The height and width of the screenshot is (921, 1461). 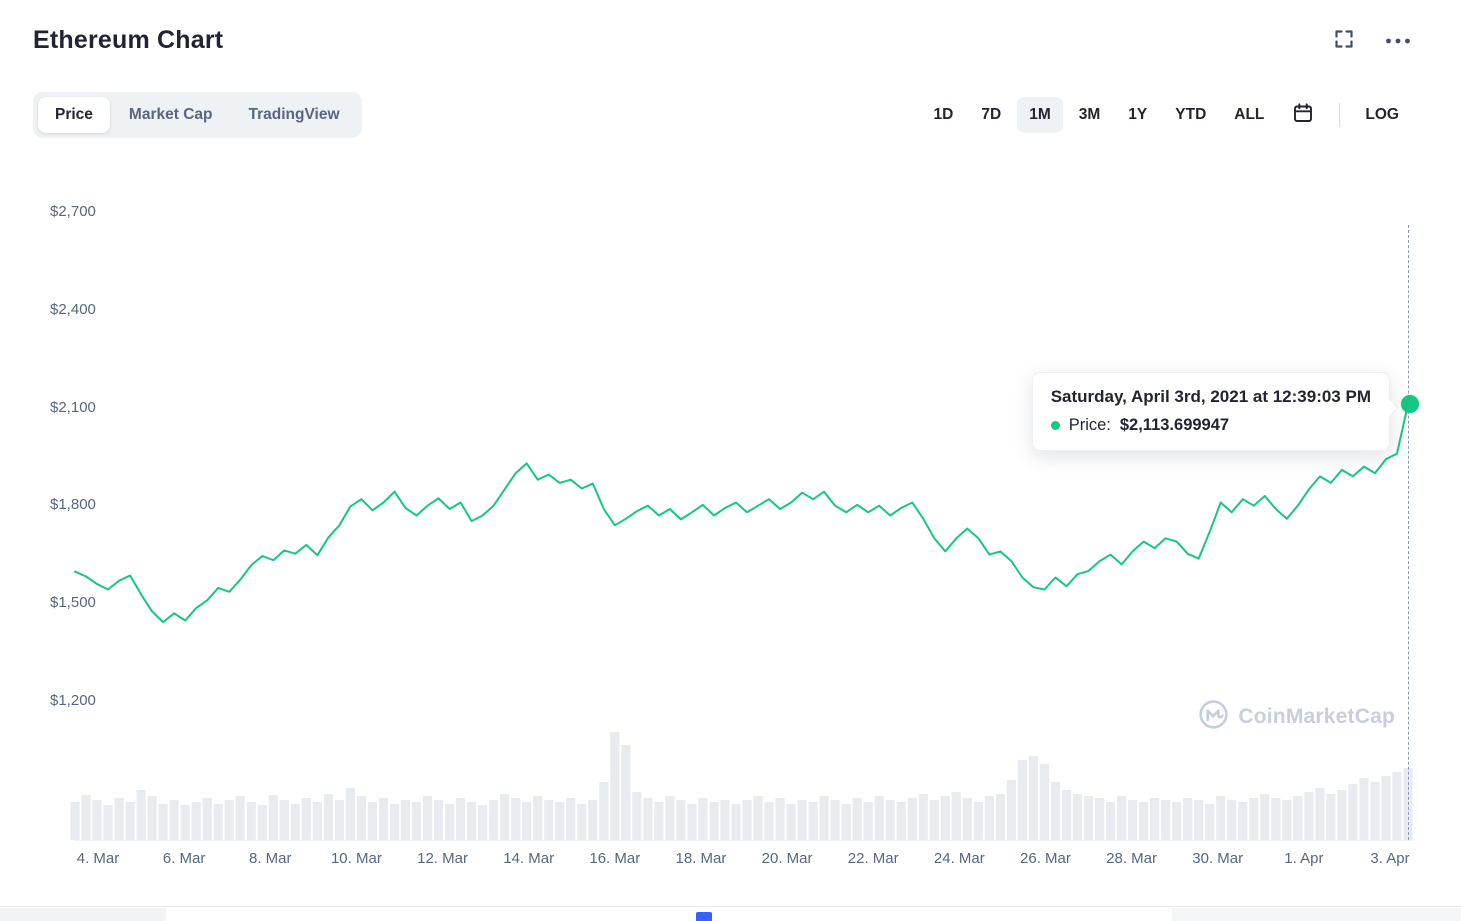 I want to click on more-options-button, so click(x=1398, y=40).